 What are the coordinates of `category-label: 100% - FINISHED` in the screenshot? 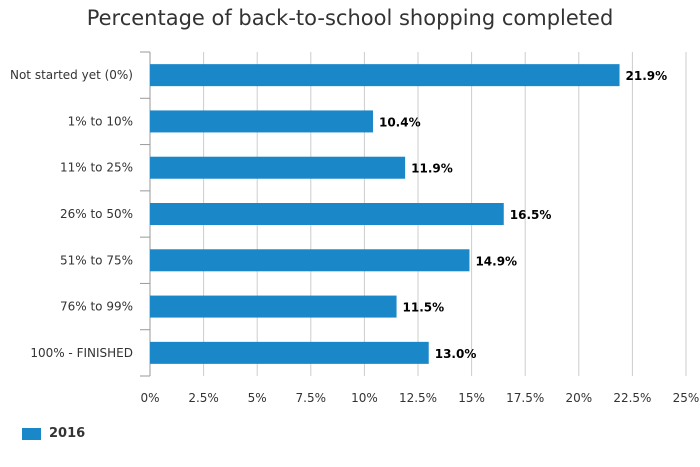 It's located at (81, 353).